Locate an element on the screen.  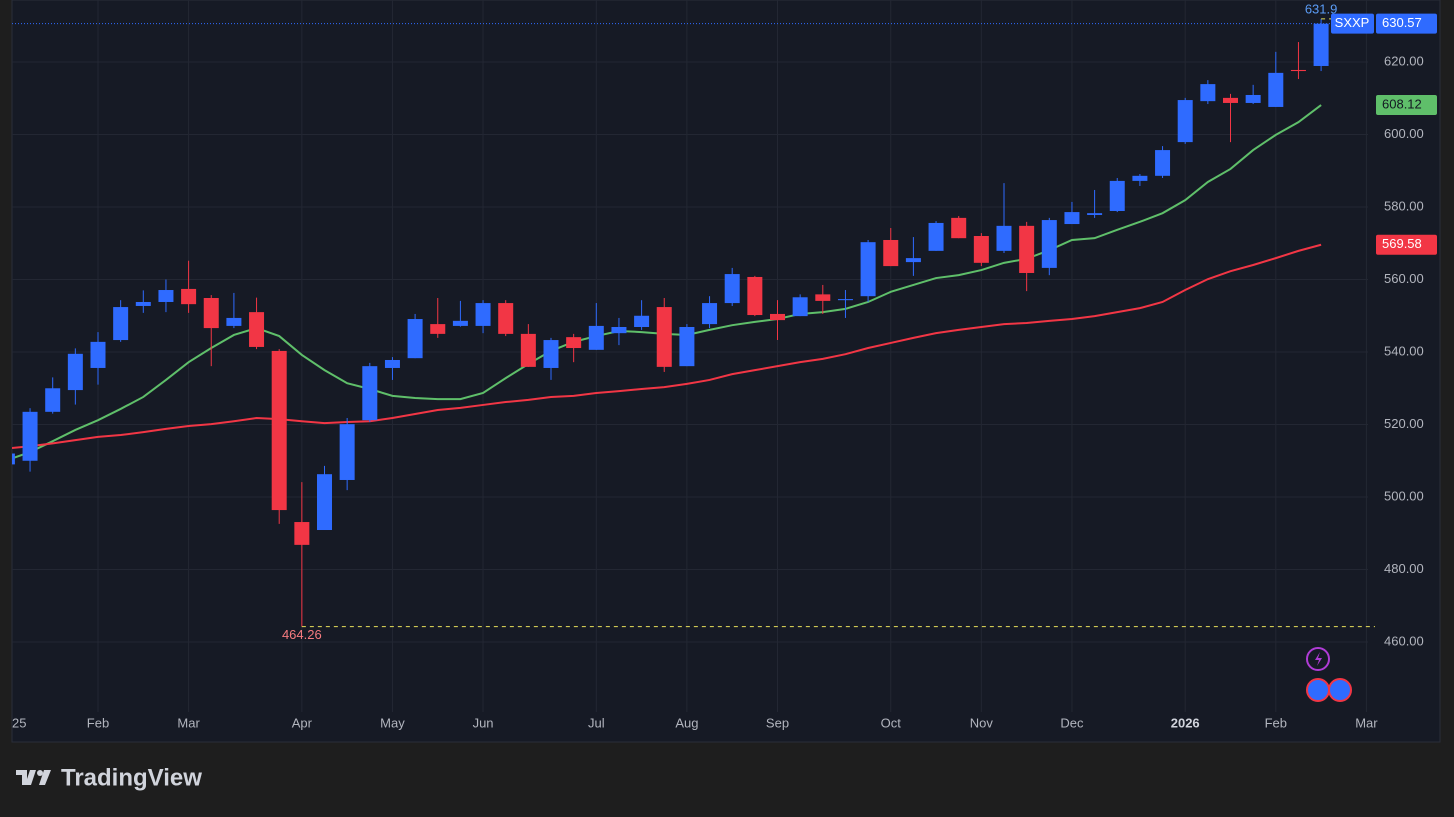
last-price-tag: 630.57 is located at coordinates (1402, 22).